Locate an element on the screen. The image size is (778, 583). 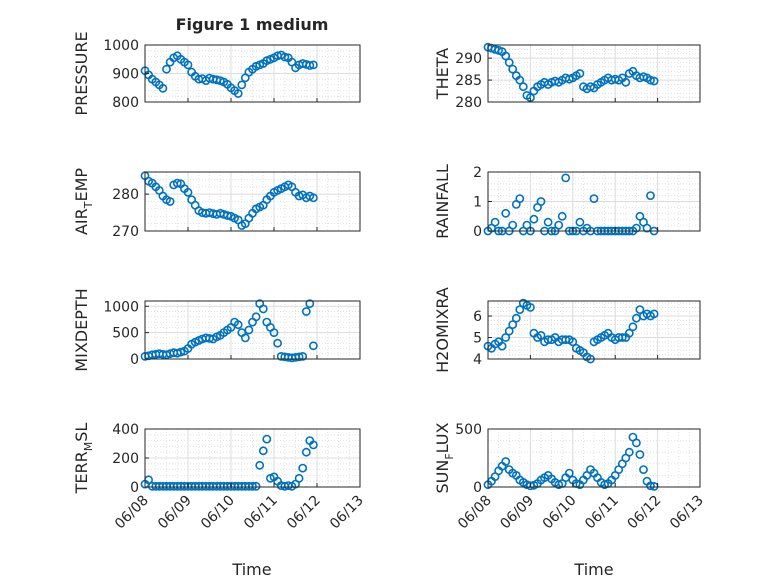
y-axis-label: TERRMSL is located at coordinates (83, 459).